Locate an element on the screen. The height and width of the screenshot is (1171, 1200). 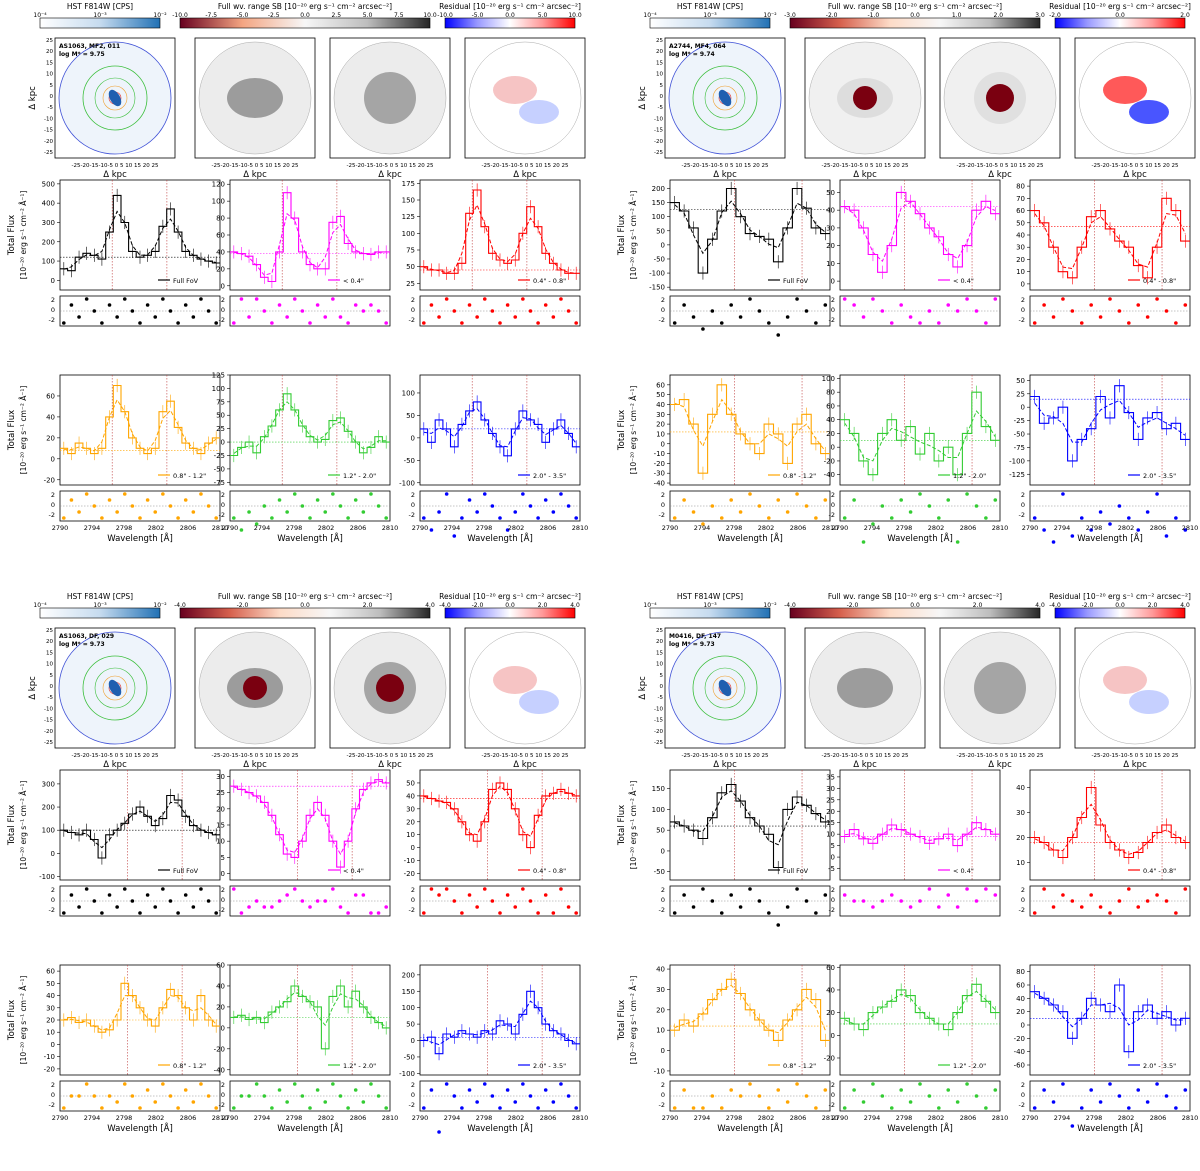
map-x-ticks: -25-20-15-10-5 0 5 10 15 20 25 is located at coordinates (525, 166).